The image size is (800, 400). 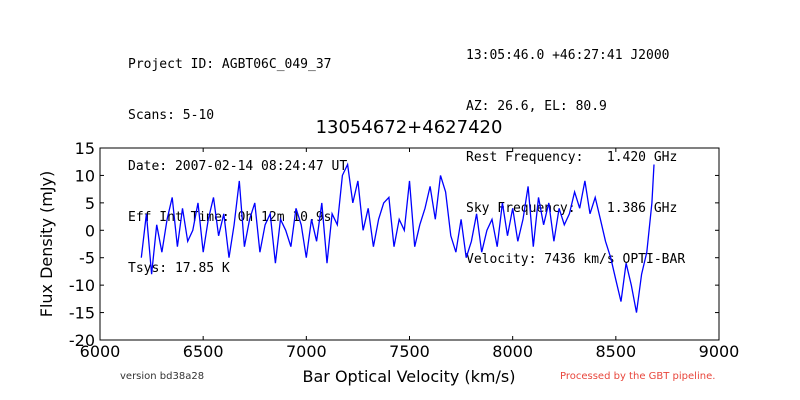 What do you see at coordinates (203, 351) in the screenshot?
I see `x-tick-label: 6500` at bounding box center [203, 351].